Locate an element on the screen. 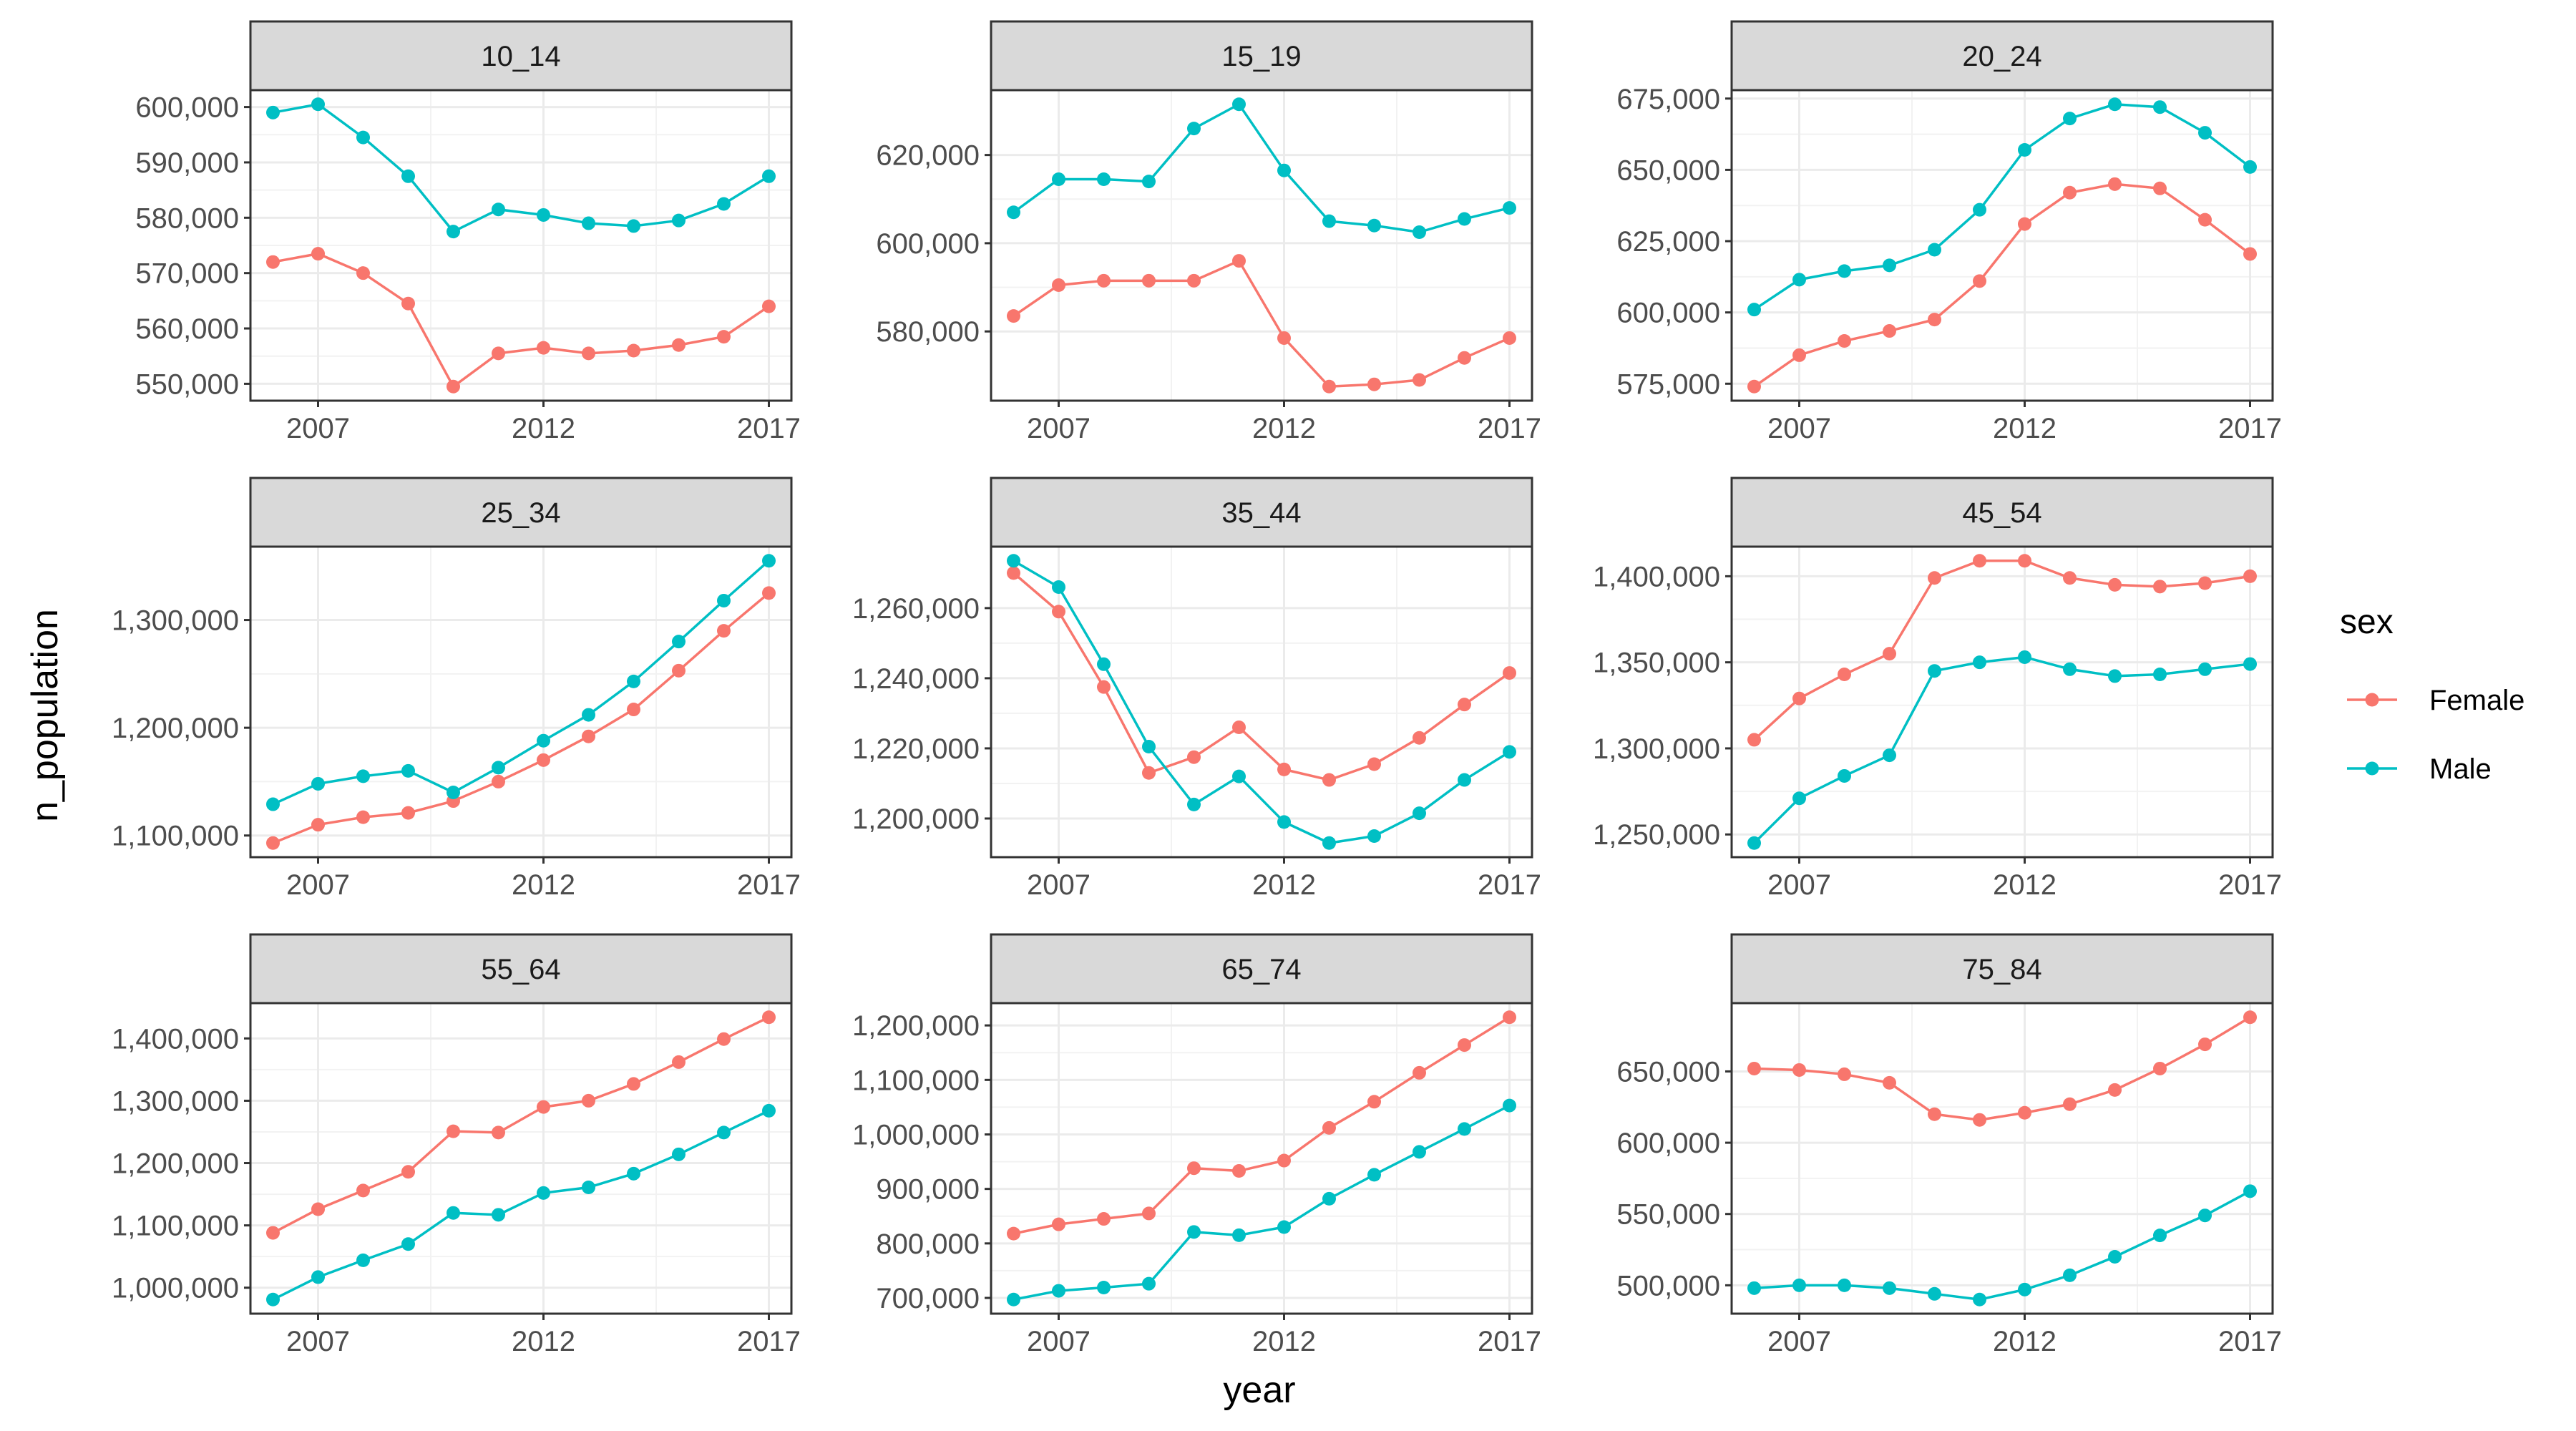 The image size is (2576, 1431). facet-strip-label: 65_74 is located at coordinates (1261, 969).